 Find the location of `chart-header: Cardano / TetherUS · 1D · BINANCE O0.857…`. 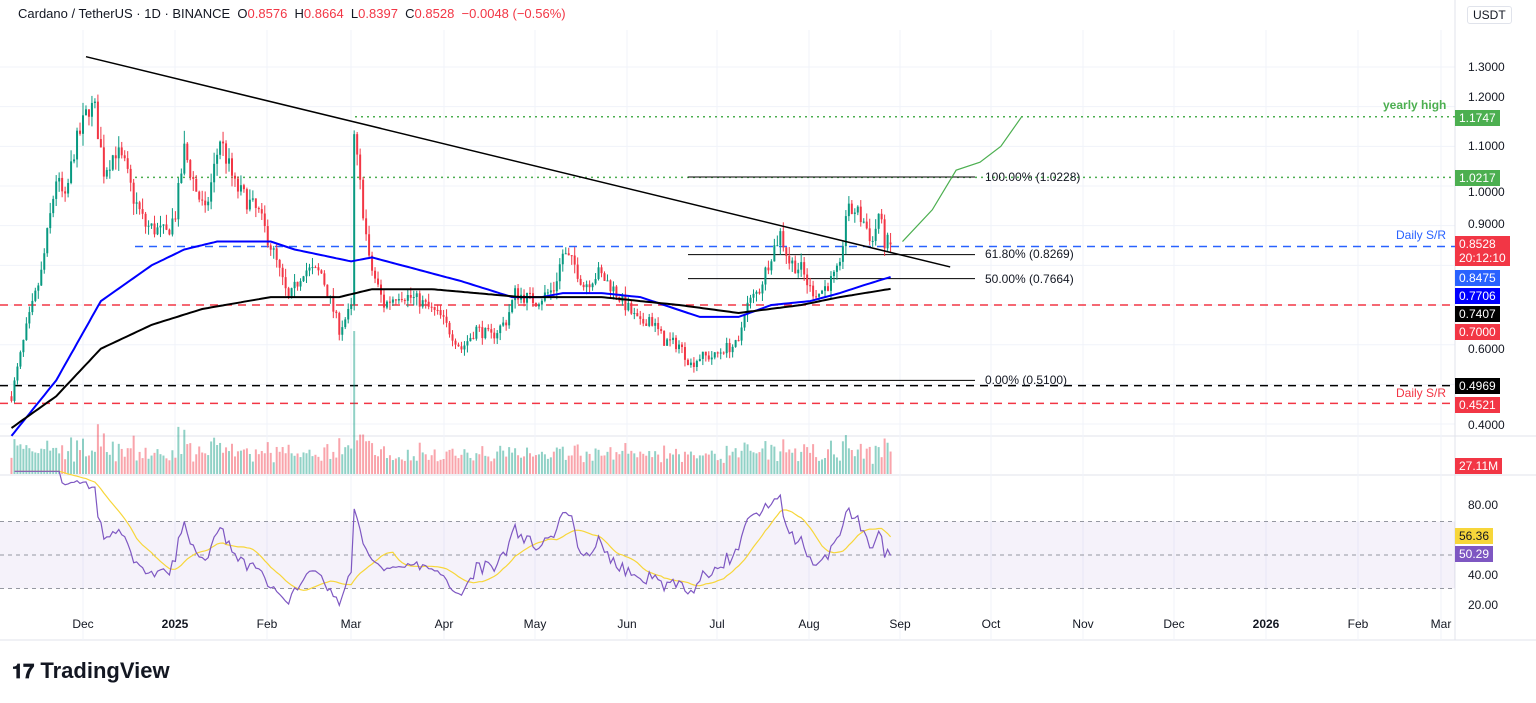

chart-header: Cardano / TetherUS · 1D · BINANCE O0.857… is located at coordinates (292, 13).